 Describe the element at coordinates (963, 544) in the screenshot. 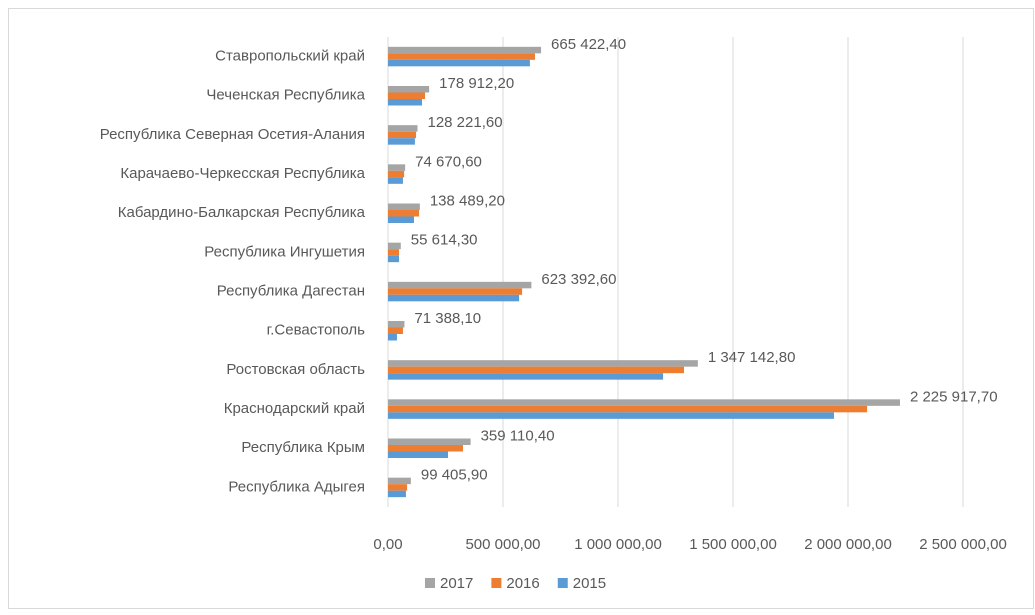

I see `x-tick-label: 2 500 000,00` at that location.